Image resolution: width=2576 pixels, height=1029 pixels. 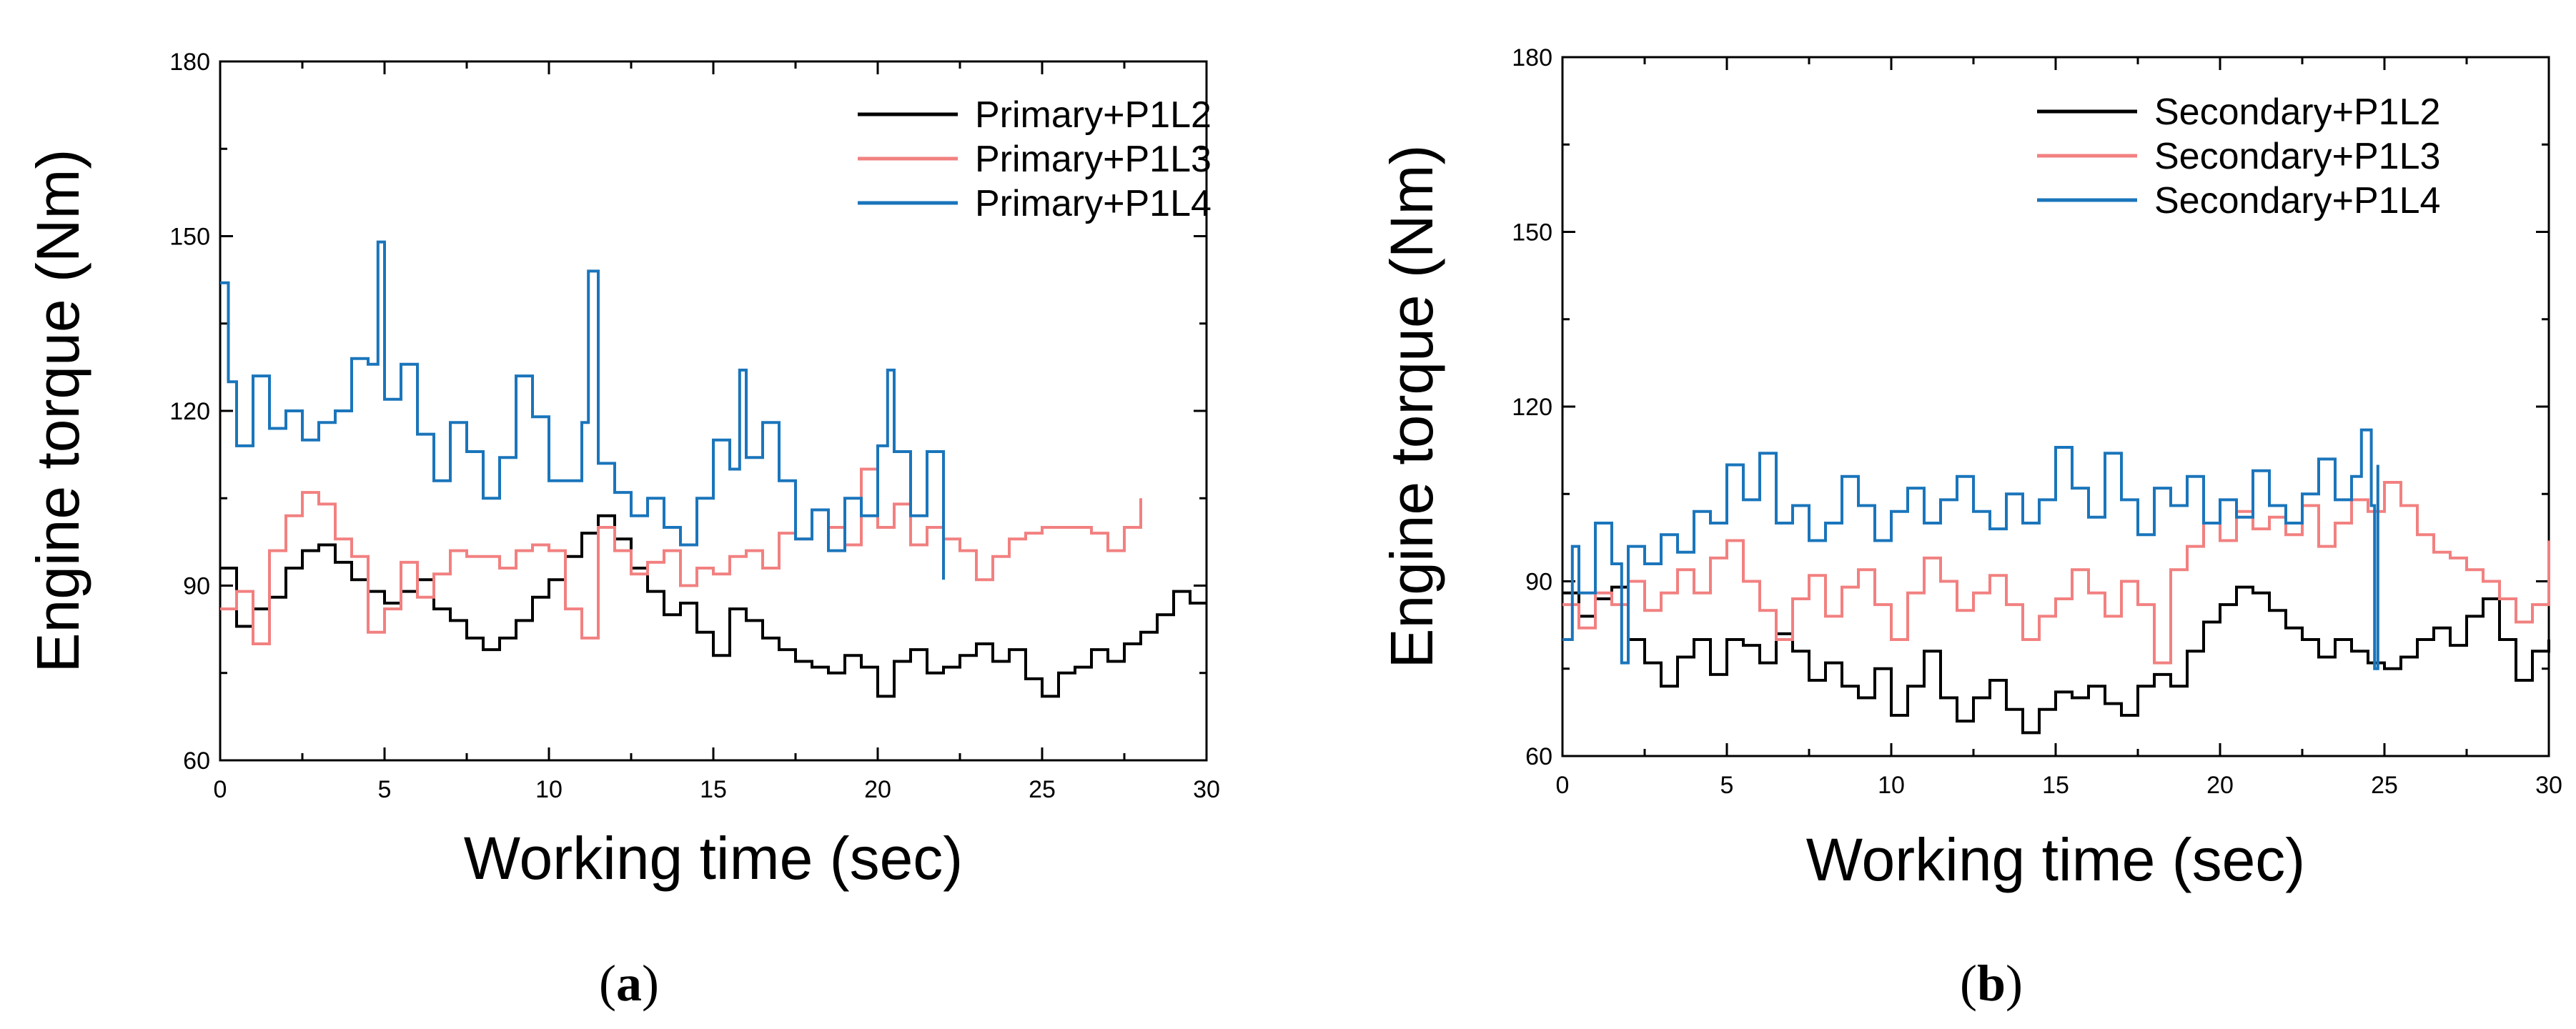 What do you see at coordinates (583, 410) in the screenshot?
I see `series-line-primary-p1l4` at bounding box center [583, 410].